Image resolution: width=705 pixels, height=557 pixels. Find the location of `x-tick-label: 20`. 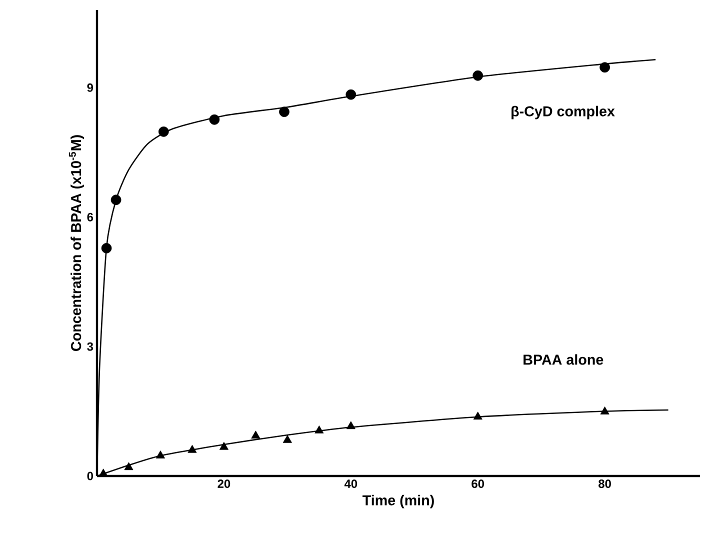

x-tick-label: 20 is located at coordinates (224, 484).